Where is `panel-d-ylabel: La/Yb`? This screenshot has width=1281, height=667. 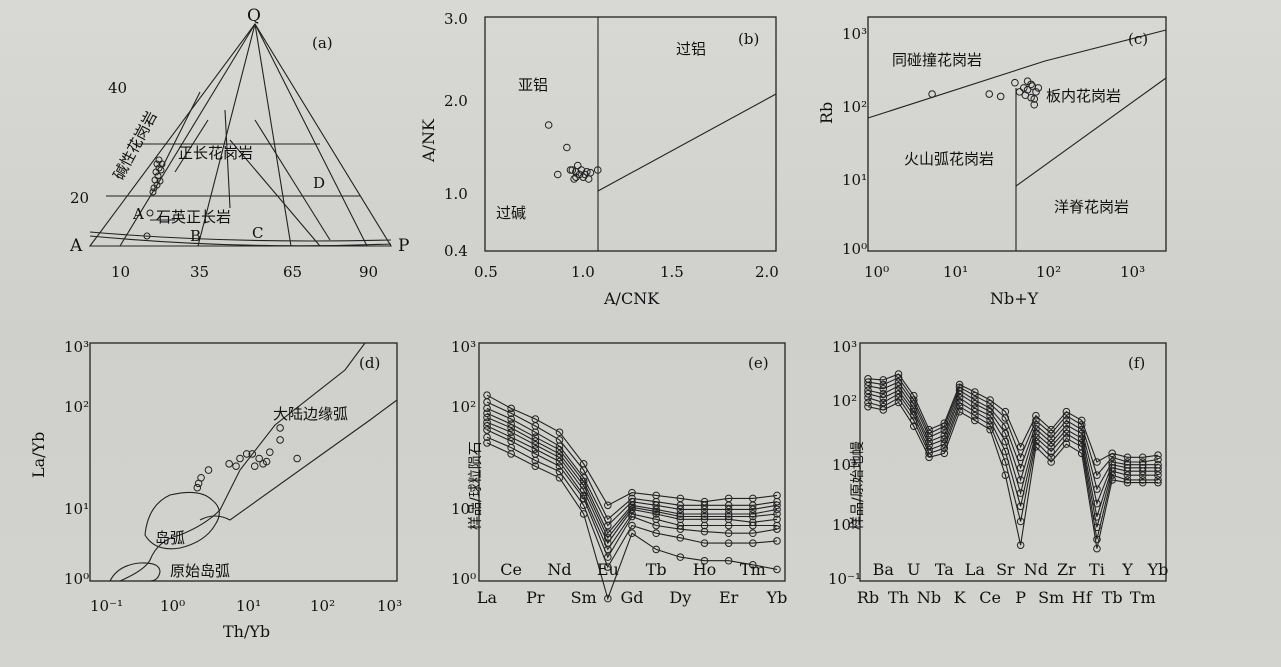
panel-d-ylabel: La/Yb is located at coordinates (38, 455).